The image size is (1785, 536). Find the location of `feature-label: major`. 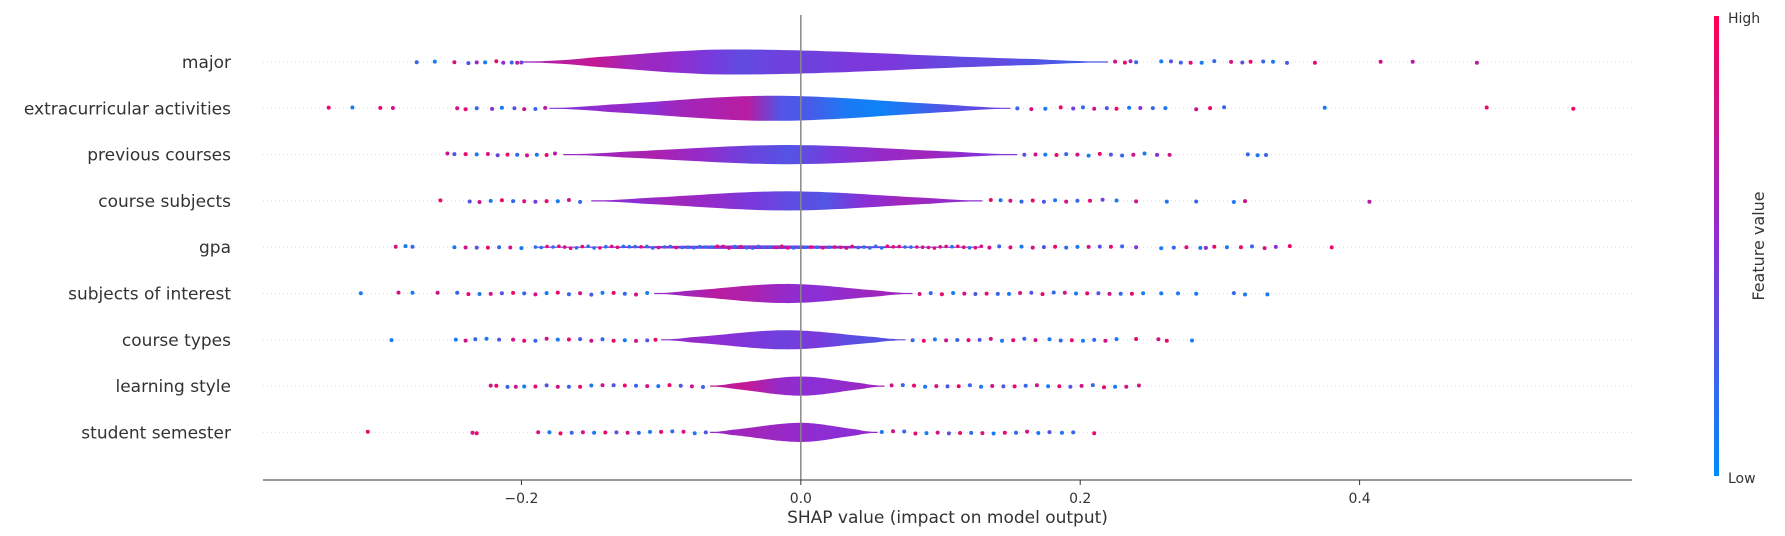

feature-label: major is located at coordinates (206, 63).